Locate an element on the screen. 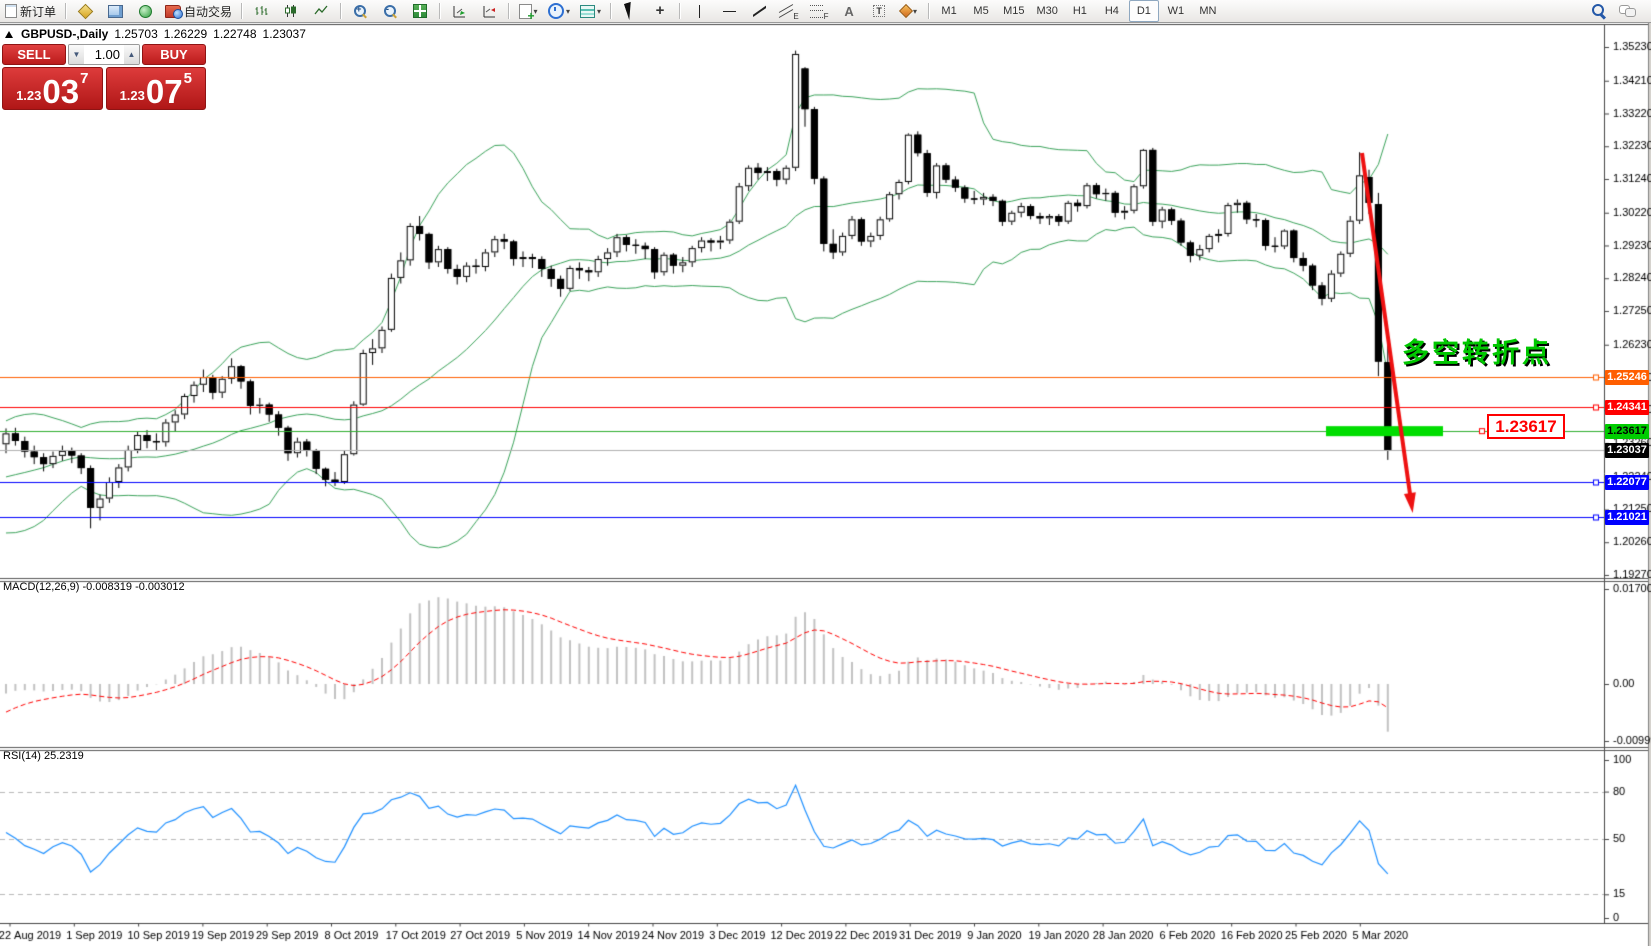  tag-button is located at coordinates (85, 11).